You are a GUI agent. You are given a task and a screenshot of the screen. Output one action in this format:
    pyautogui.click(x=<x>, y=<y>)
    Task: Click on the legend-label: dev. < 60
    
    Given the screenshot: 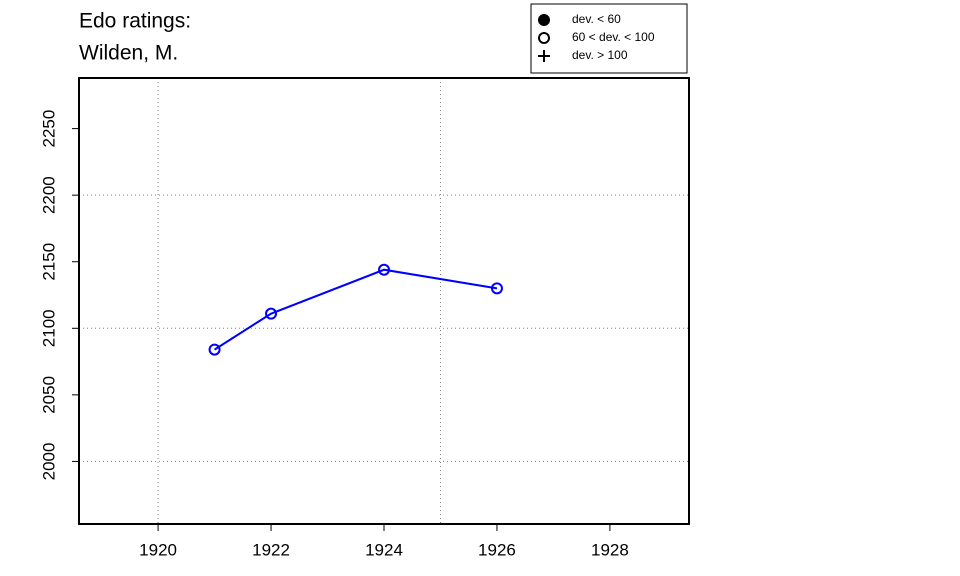 What is the action you would take?
    pyautogui.click(x=596, y=19)
    